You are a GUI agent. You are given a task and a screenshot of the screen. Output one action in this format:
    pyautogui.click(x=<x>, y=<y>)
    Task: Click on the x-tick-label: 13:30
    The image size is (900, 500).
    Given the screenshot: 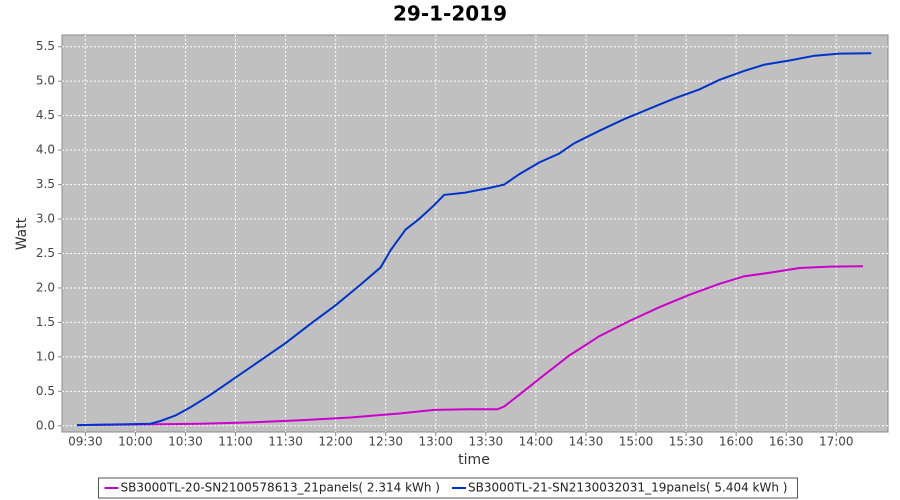 What is the action you would take?
    pyautogui.click(x=486, y=442)
    